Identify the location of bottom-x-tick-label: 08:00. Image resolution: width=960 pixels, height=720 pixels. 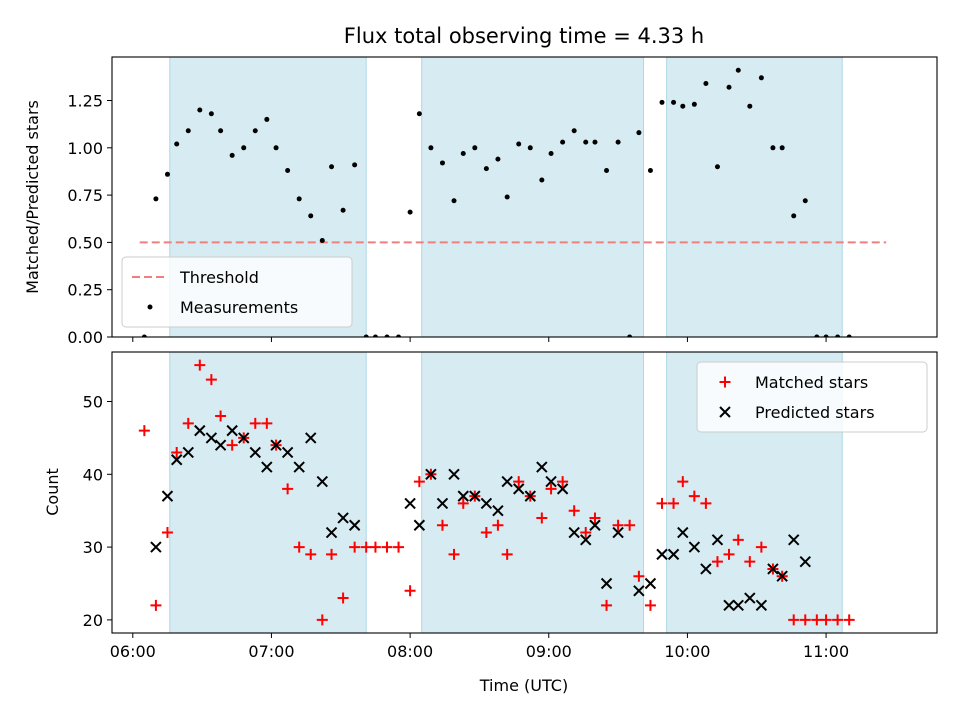
(410, 651).